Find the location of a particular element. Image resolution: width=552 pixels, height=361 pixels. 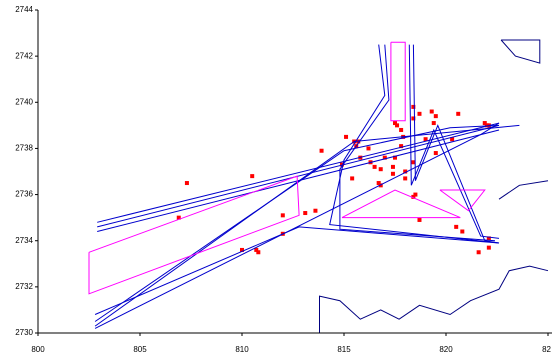

x-tick-label: 810 is located at coordinates (242, 349).